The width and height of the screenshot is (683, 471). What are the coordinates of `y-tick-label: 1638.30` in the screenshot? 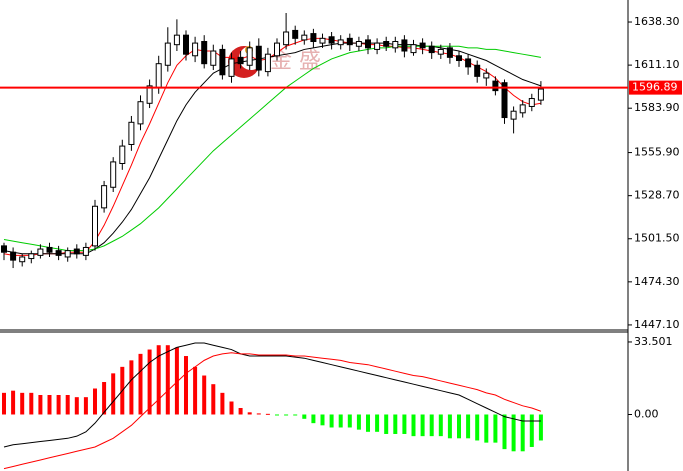 It's located at (657, 21).